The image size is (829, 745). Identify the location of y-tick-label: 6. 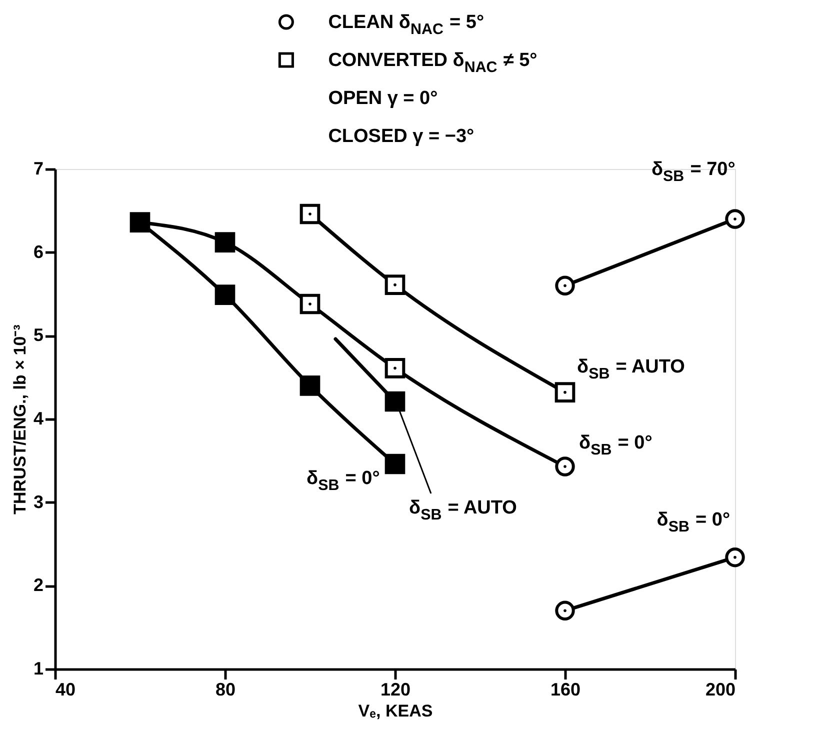
(38, 252).